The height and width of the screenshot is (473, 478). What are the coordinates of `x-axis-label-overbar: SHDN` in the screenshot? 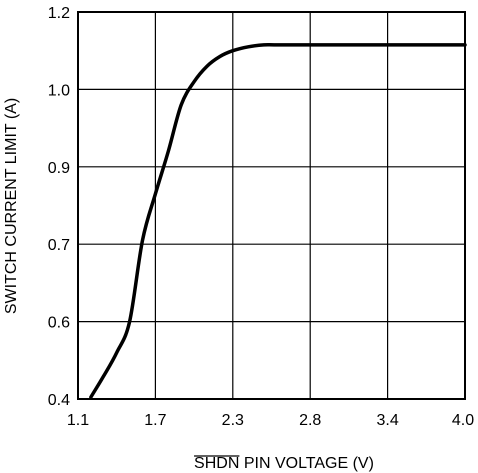 It's located at (216, 463).